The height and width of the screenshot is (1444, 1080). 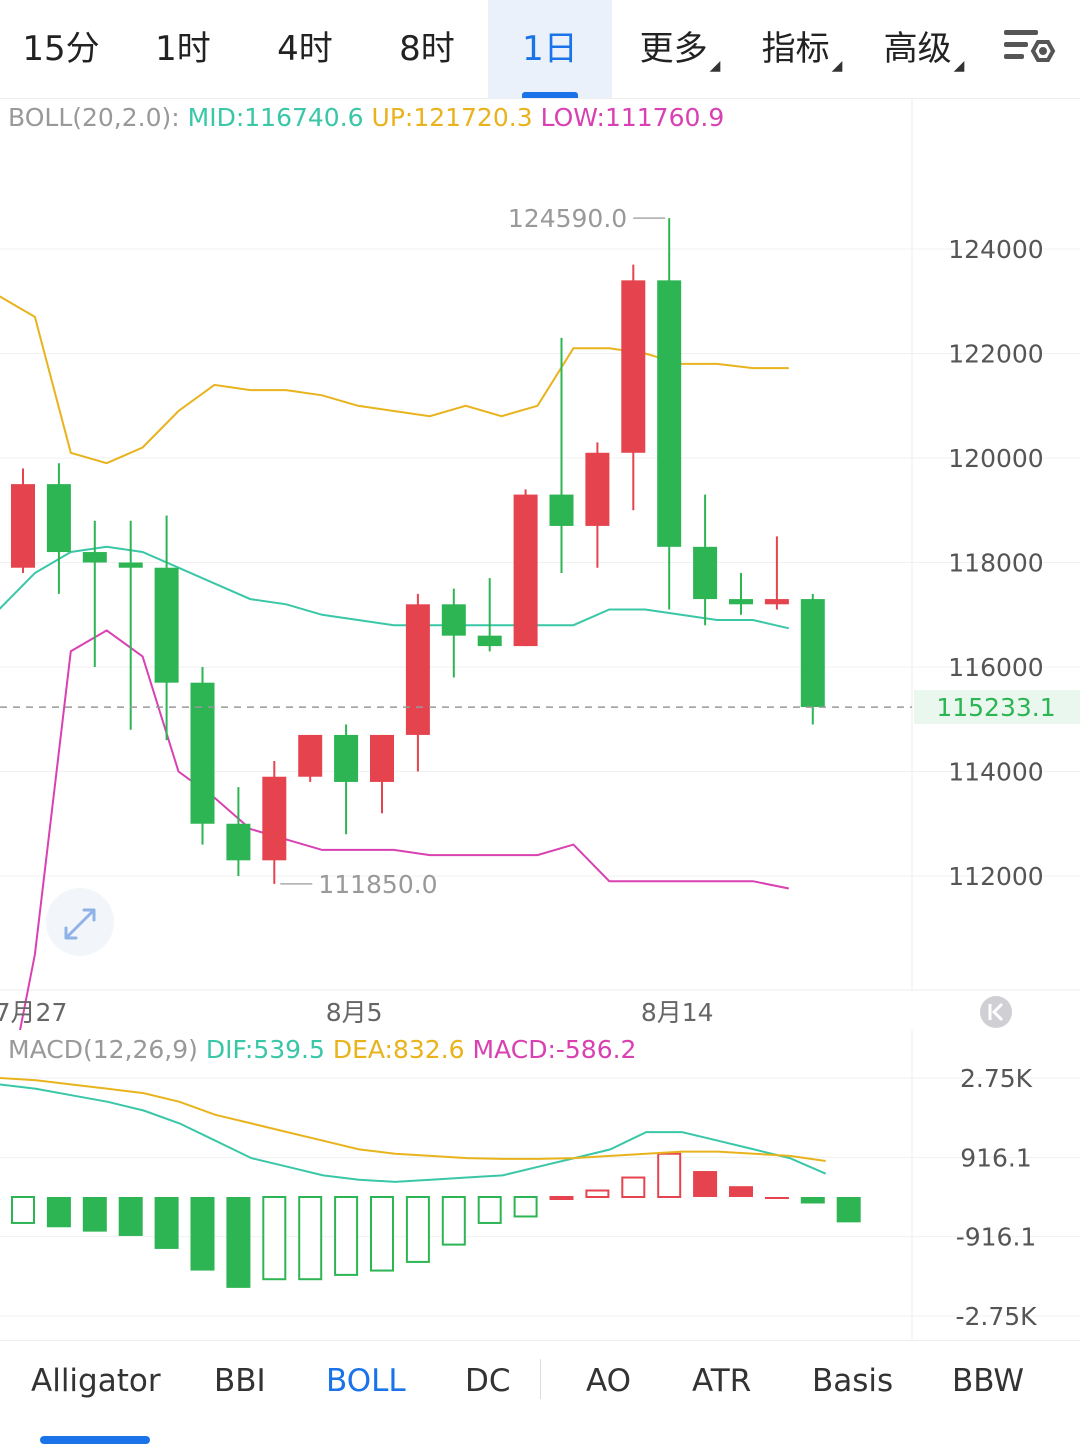 I want to click on indicator-dc: DC, so click(x=488, y=1381).